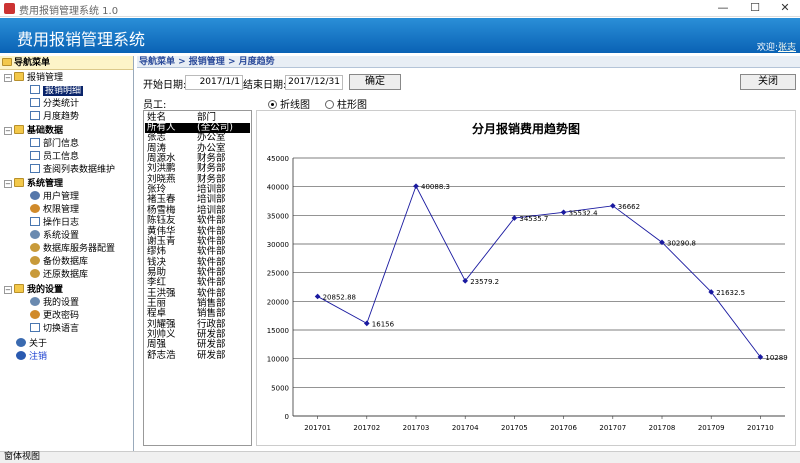  What do you see at coordinates (33, 184) in the screenshot?
I see `tree-group-system: − 系统管理` at bounding box center [33, 184].